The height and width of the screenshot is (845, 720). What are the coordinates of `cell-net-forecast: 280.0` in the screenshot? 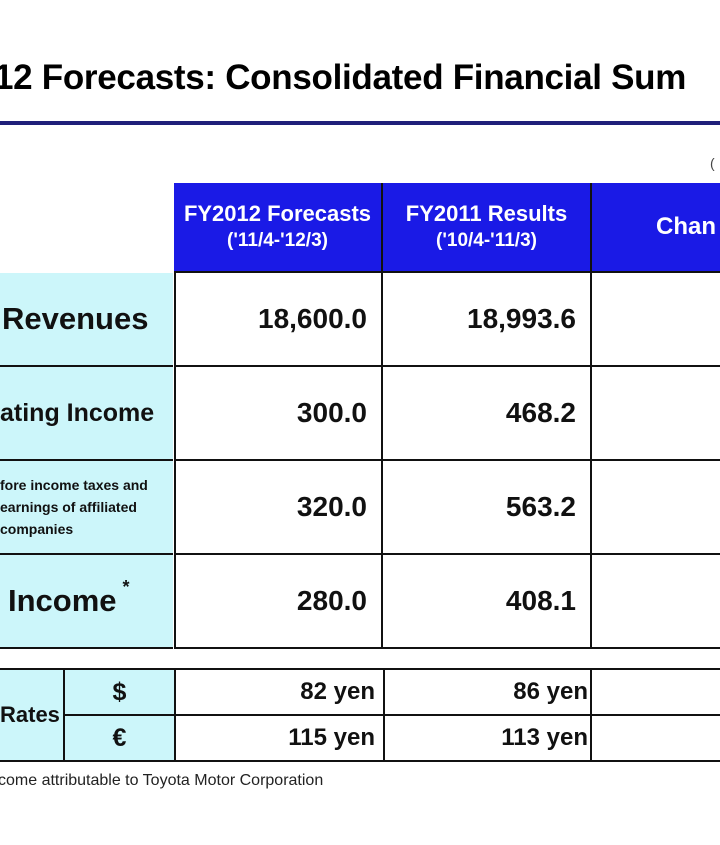 It's located at (278, 602).